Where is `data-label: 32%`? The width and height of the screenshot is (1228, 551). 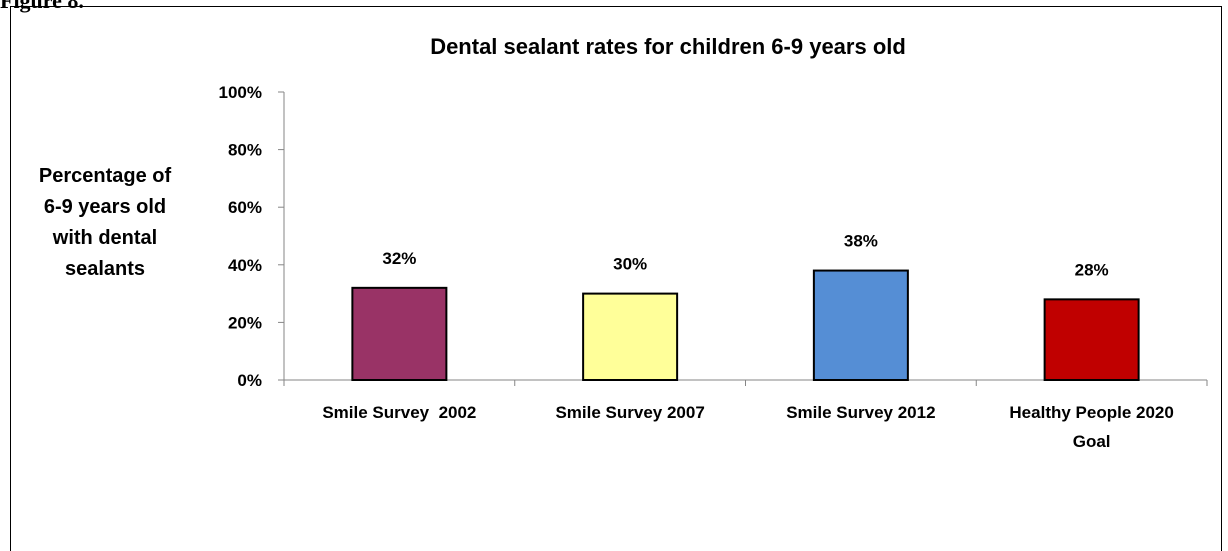
data-label: 32% is located at coordinates (399, 258).